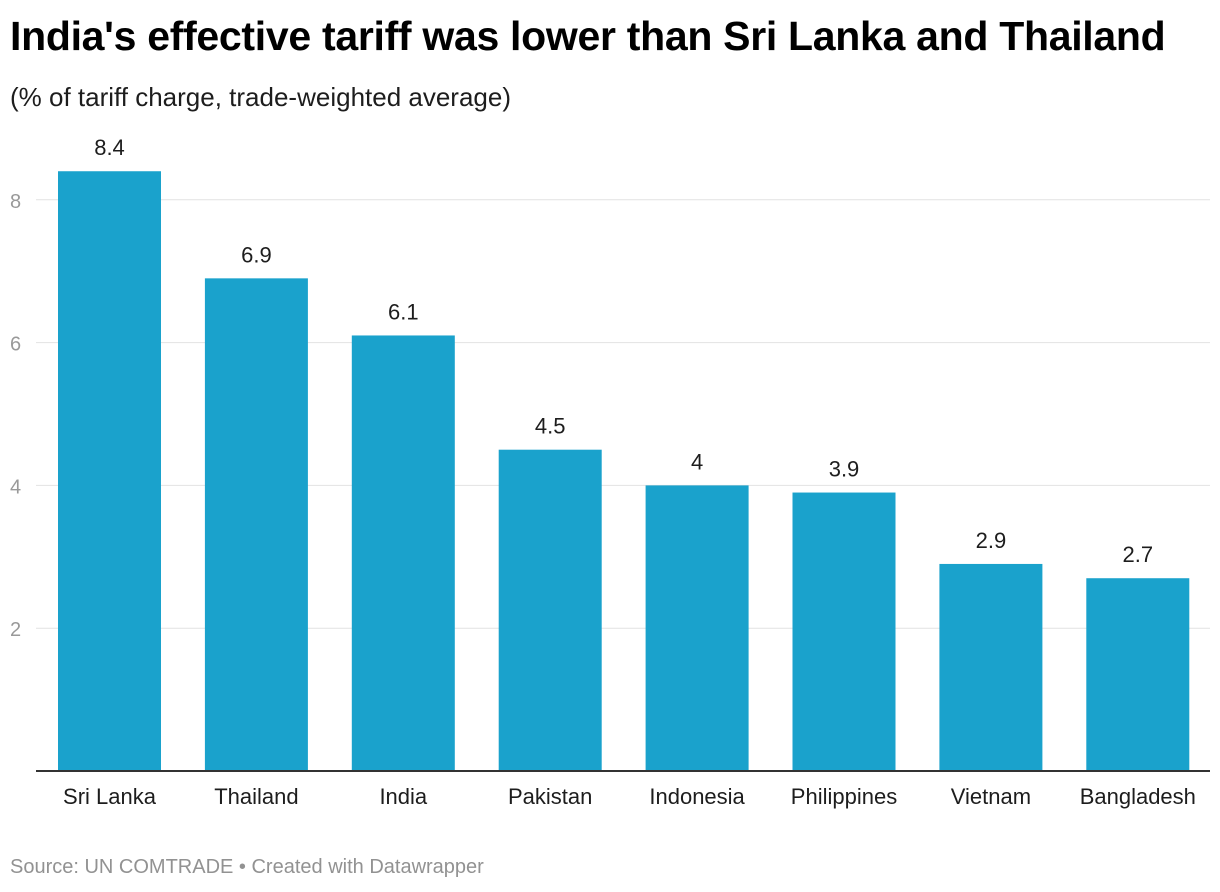 This screenshot has height=892, width=1220. Describe the element at coordinates (256, 254) in the screenshot. I see `value-label: 6.9` at that location.